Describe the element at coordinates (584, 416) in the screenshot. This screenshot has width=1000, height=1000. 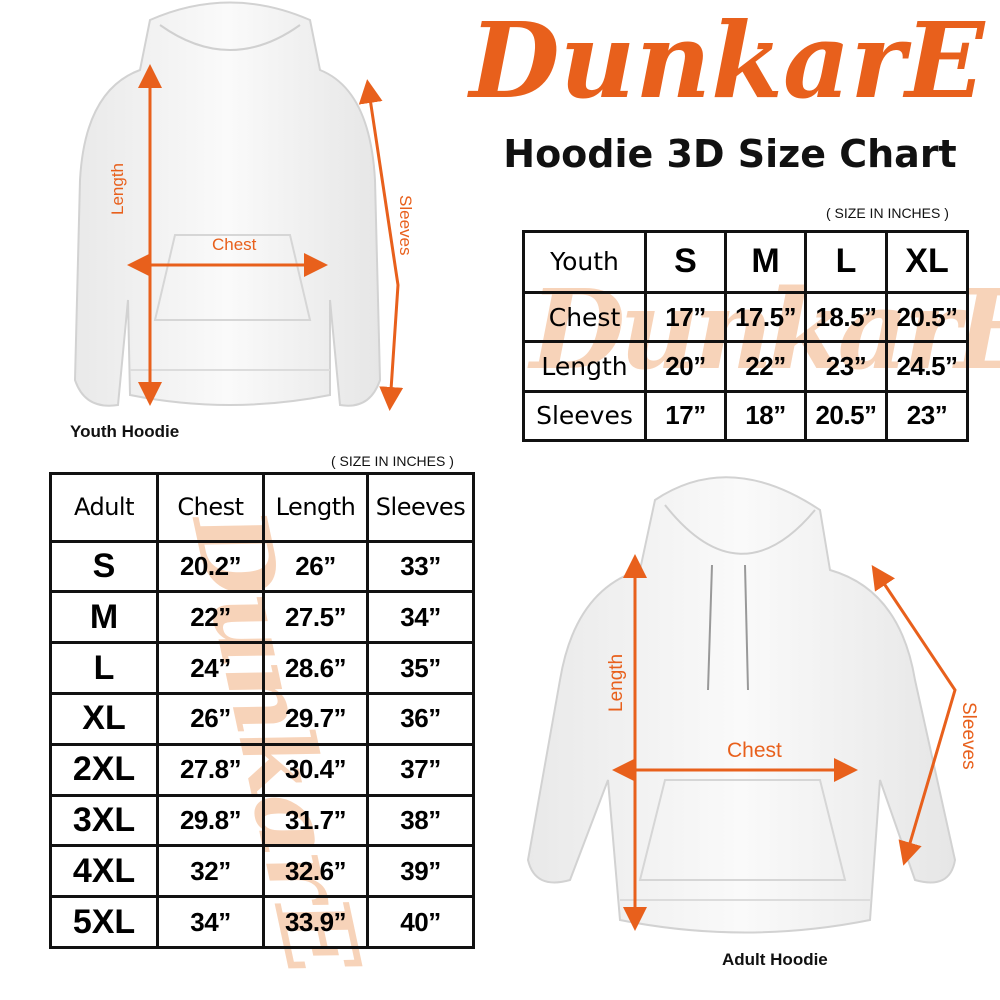
I see `row-label: Sleeves` at that location.